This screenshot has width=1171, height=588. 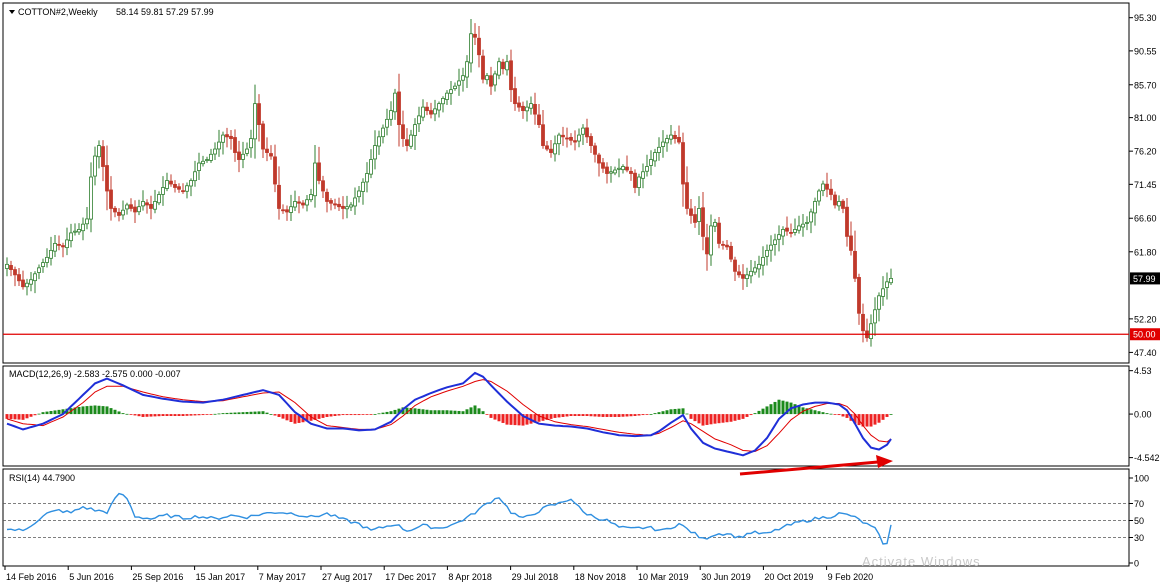 I want to click on time-tick-label: 10 Mar 2019, so click(x=663, y=577).